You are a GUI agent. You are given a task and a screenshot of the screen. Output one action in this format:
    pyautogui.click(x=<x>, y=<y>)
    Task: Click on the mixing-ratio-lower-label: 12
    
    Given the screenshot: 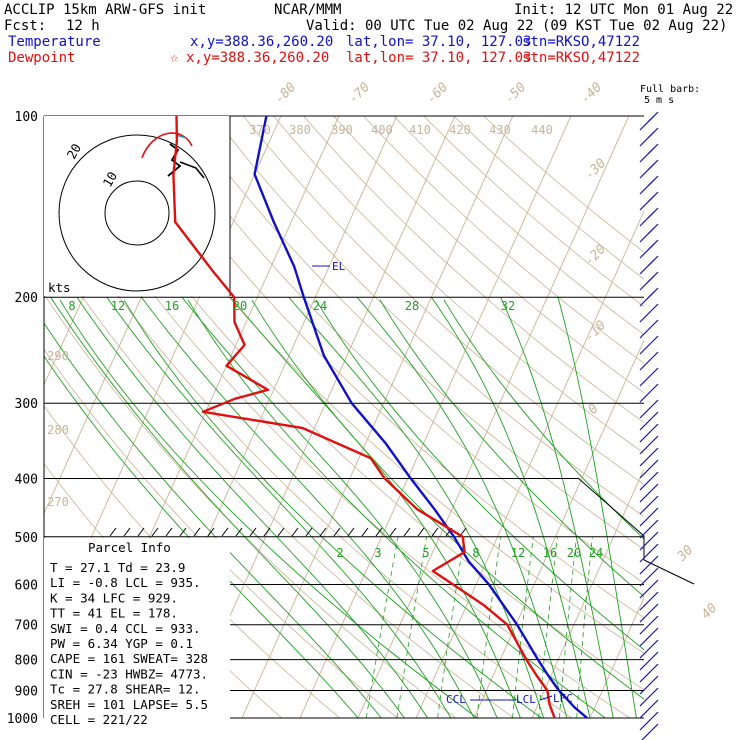 What is the action you would take?
    pyautogui.click(x=518, y=553)
    